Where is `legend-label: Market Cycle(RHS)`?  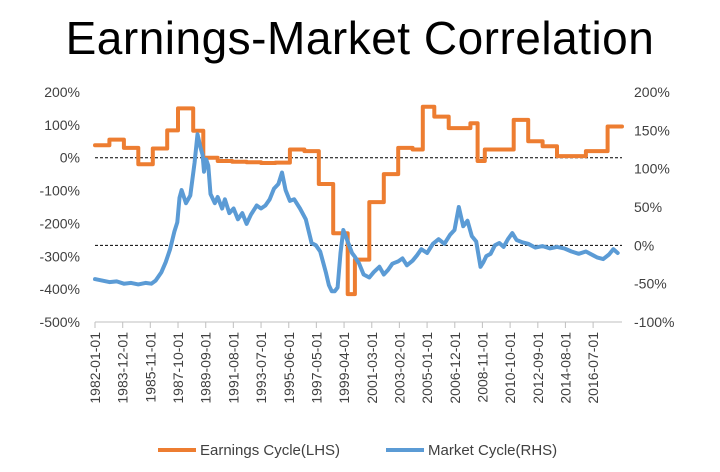
legend-label: Market Cycle(RHS) is located at coordinates (492, 450).